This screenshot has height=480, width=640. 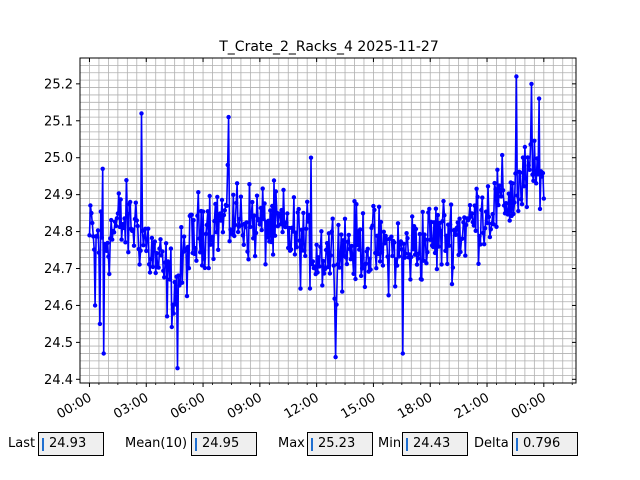 I want to click on stat-last-value: 24.93, so click(x=71, y=444).